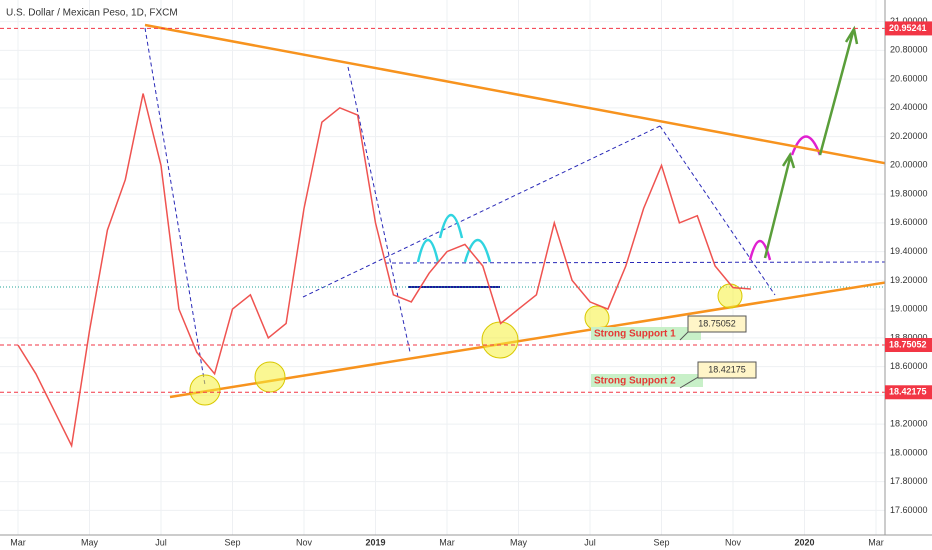 The height and width of the screenshot is (550, 932). What do you see at coordinates (635, 381) in the screenshot?
I see `annotation: Strong Support 2` at bounding box center [635, 381].